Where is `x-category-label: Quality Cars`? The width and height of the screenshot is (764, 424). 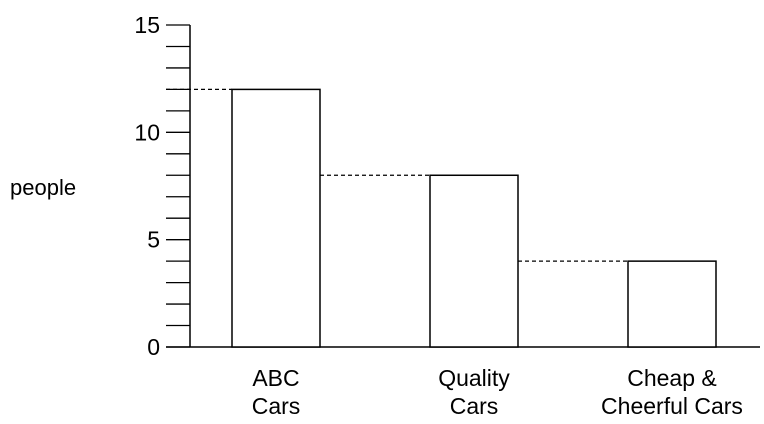 x-category-label: Quality Cars is located at coordinates (474, 392).